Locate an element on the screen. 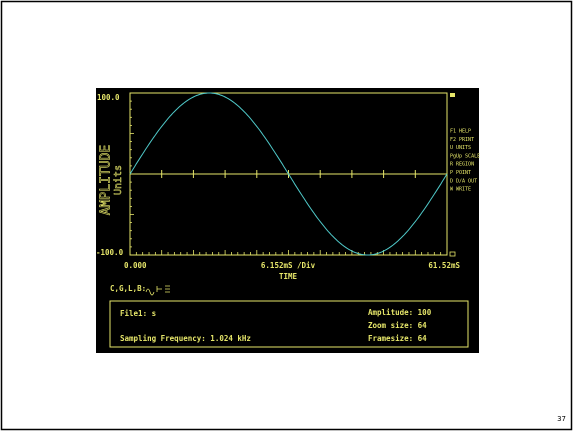 The image size is (573, 435). info-file: File1: s is located at coordinates (138, 313).